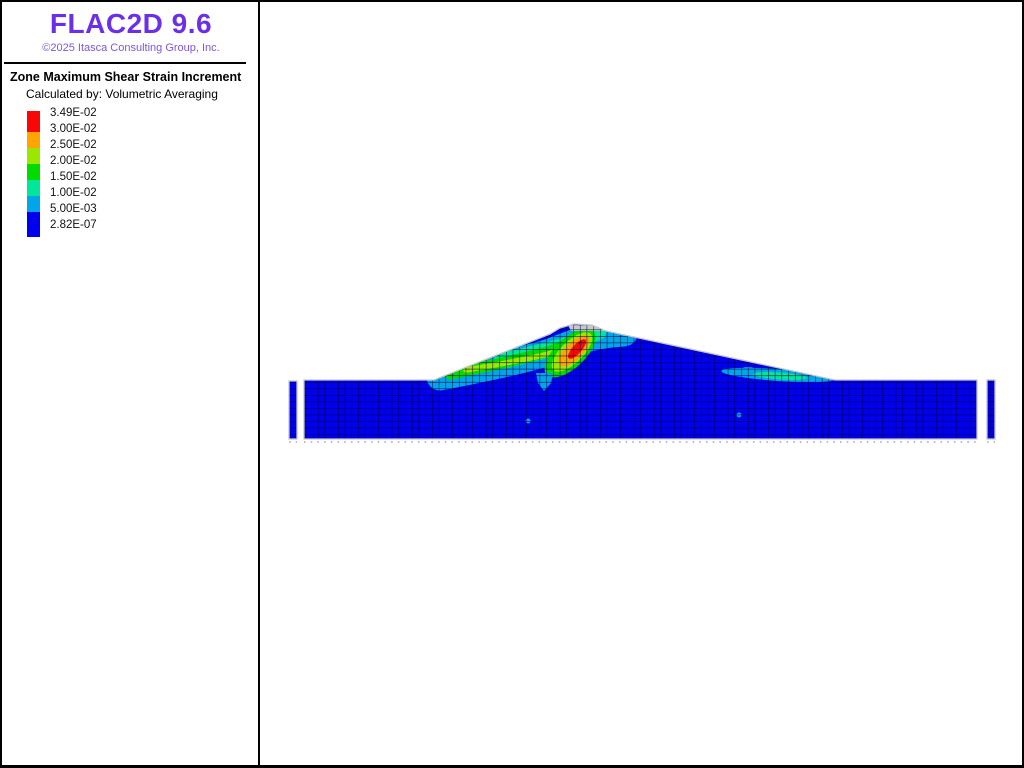 The image size is (1024, 768). Describe the element at coordinates (73, 113) in the screenshot. I see `legend-value: 3.49E-02` at that location.